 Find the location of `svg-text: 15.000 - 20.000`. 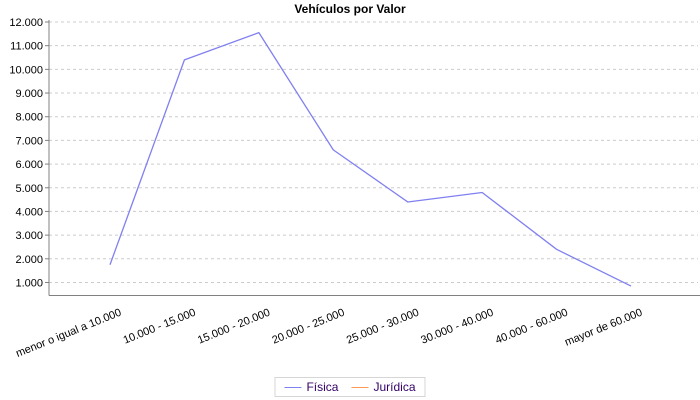

svg-text: 15.000 - 20.000 is located at coordinates (234, 327).